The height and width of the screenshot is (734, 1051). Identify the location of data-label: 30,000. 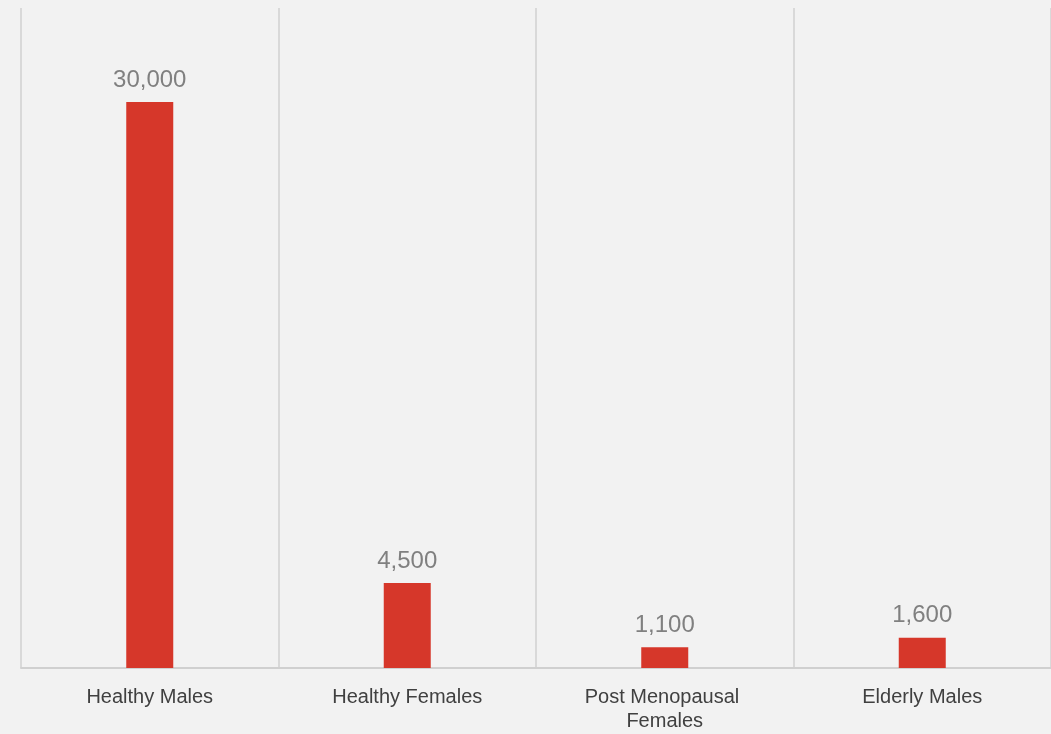
(150, 78).